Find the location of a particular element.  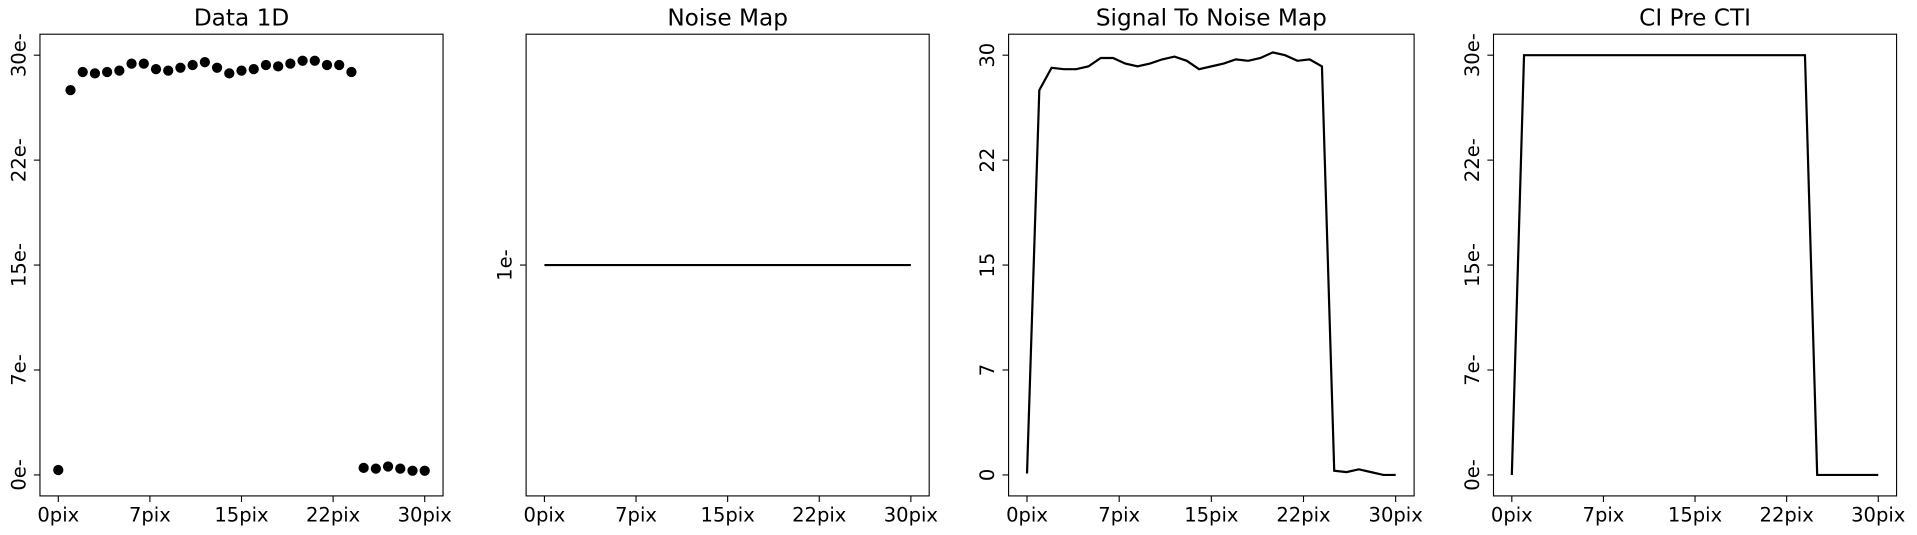

y-tick-label: 15 is located at coordinates (987, 265).